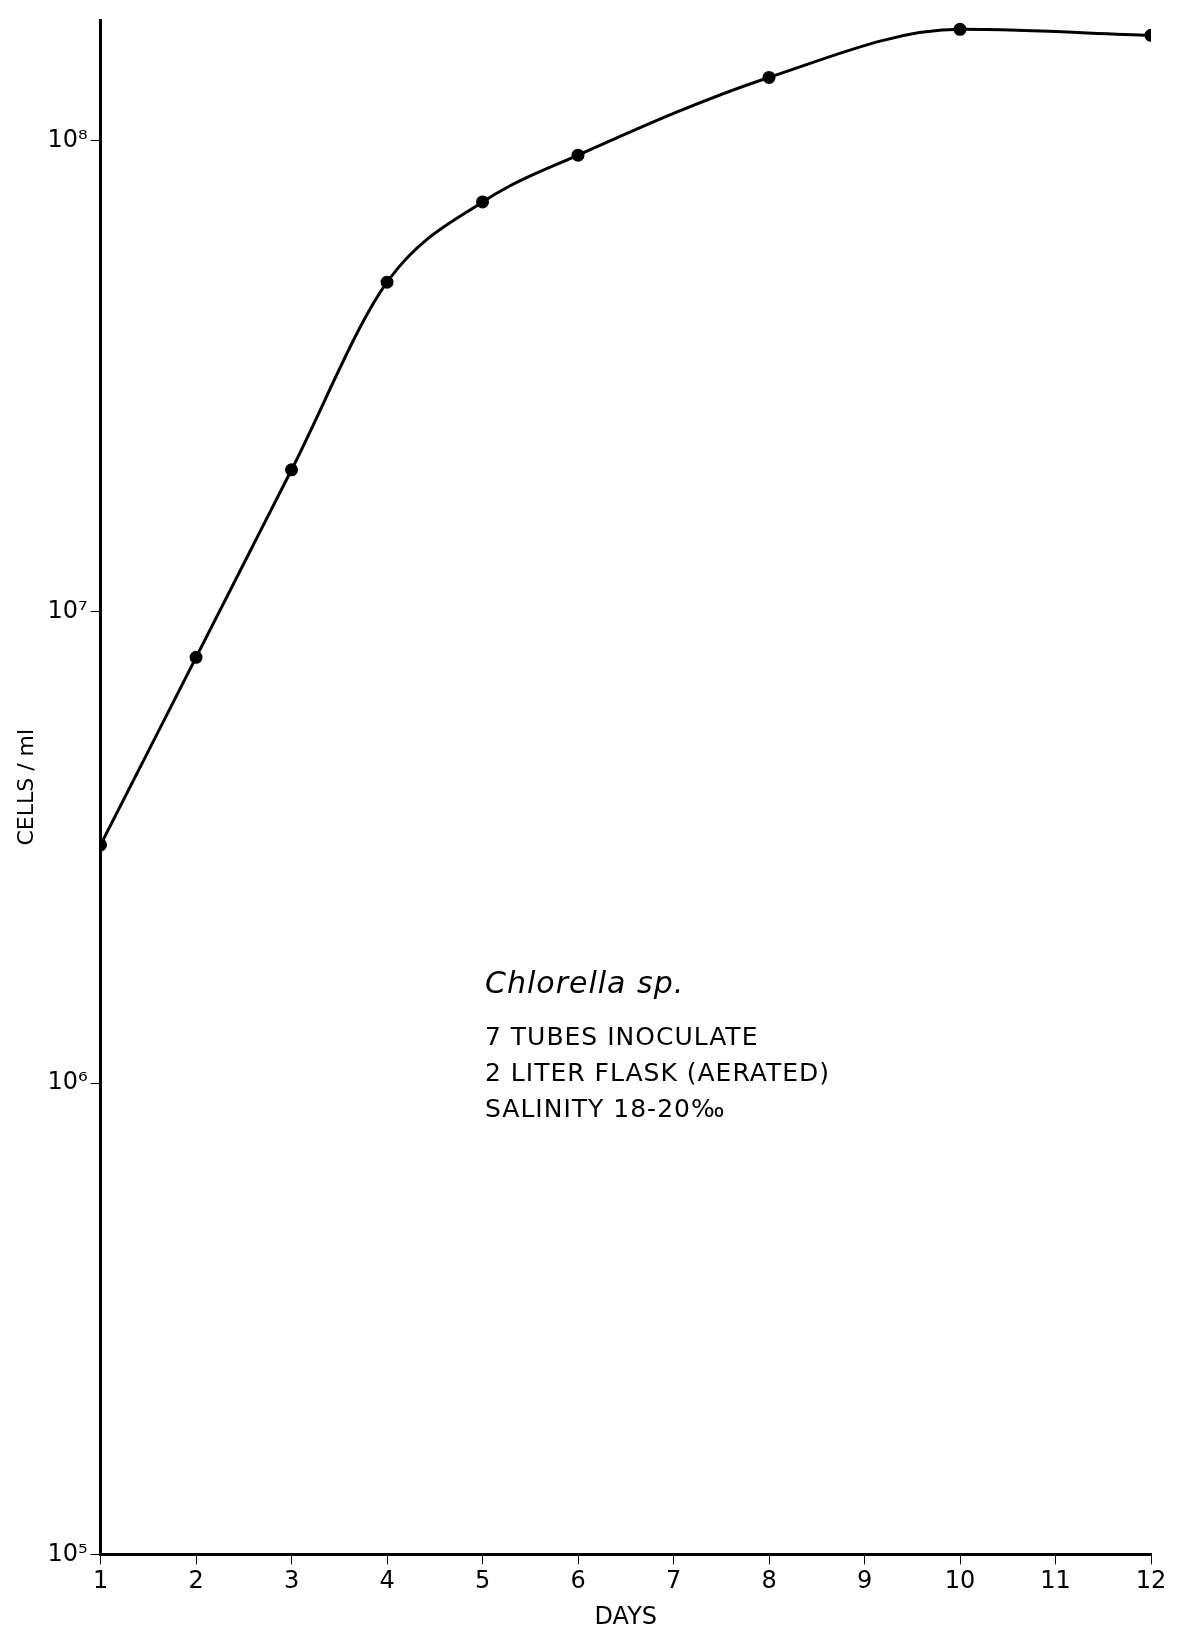 This screenshot has width=1181, height=1646. What do you see at coordinates (622, 1037) in the screenshot?
I see `annotation: 7 TUBES INOCULATE` at bounding box center [622, 1037].